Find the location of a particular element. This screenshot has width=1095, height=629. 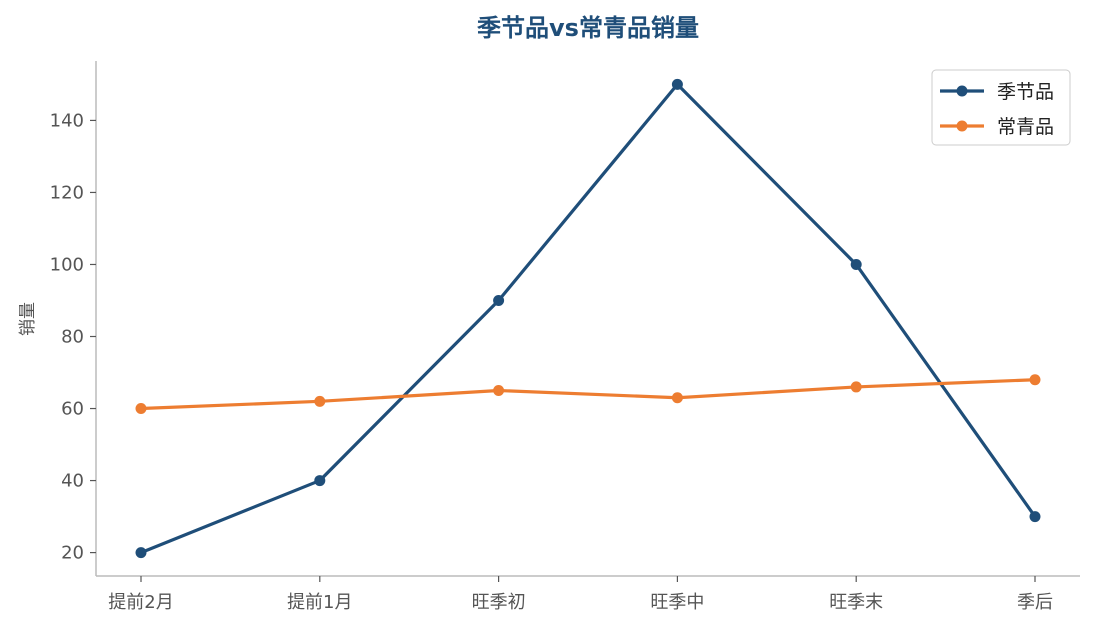

x-tick-label: 旺季中 is located at coordinates (677, 602).